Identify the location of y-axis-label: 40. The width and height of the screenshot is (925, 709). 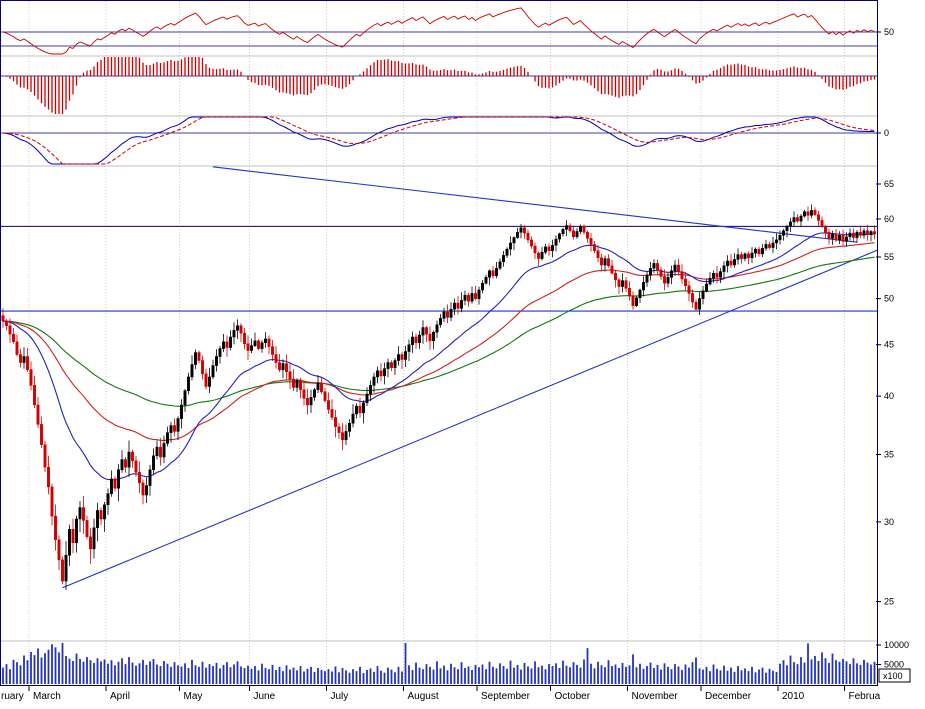
(889, 396).